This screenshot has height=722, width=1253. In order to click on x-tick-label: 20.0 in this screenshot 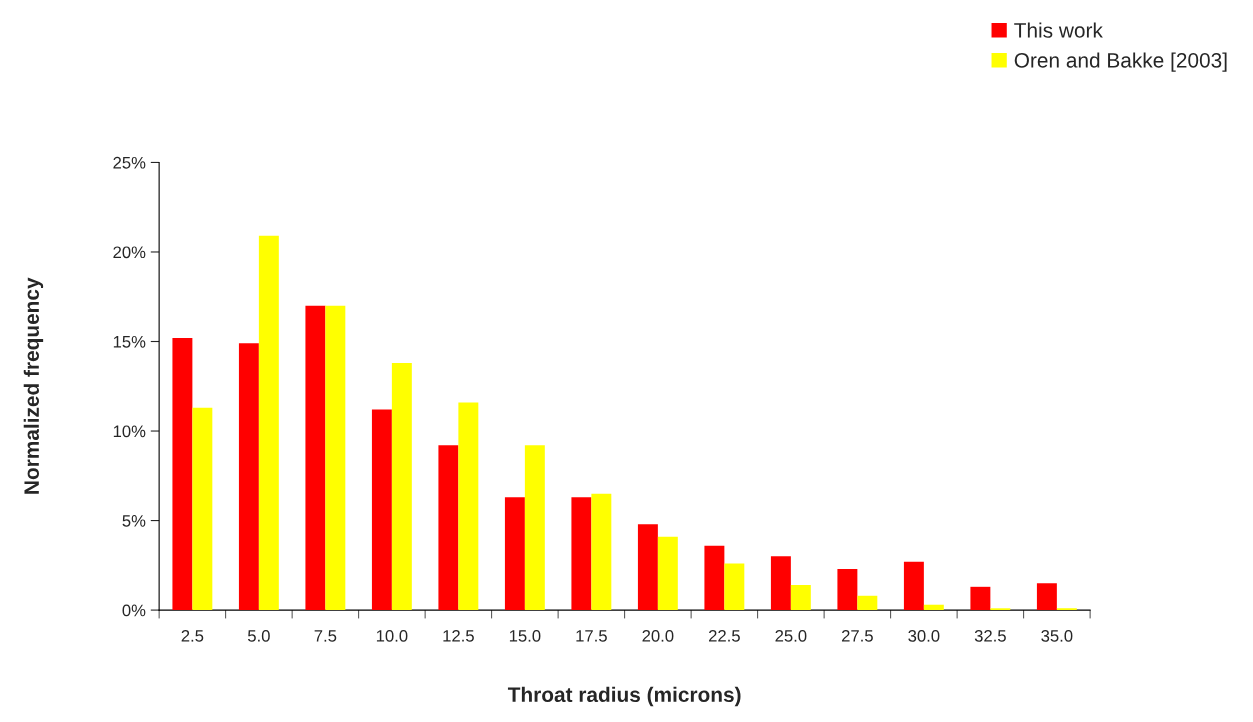, I will do `click(658, 635)`.